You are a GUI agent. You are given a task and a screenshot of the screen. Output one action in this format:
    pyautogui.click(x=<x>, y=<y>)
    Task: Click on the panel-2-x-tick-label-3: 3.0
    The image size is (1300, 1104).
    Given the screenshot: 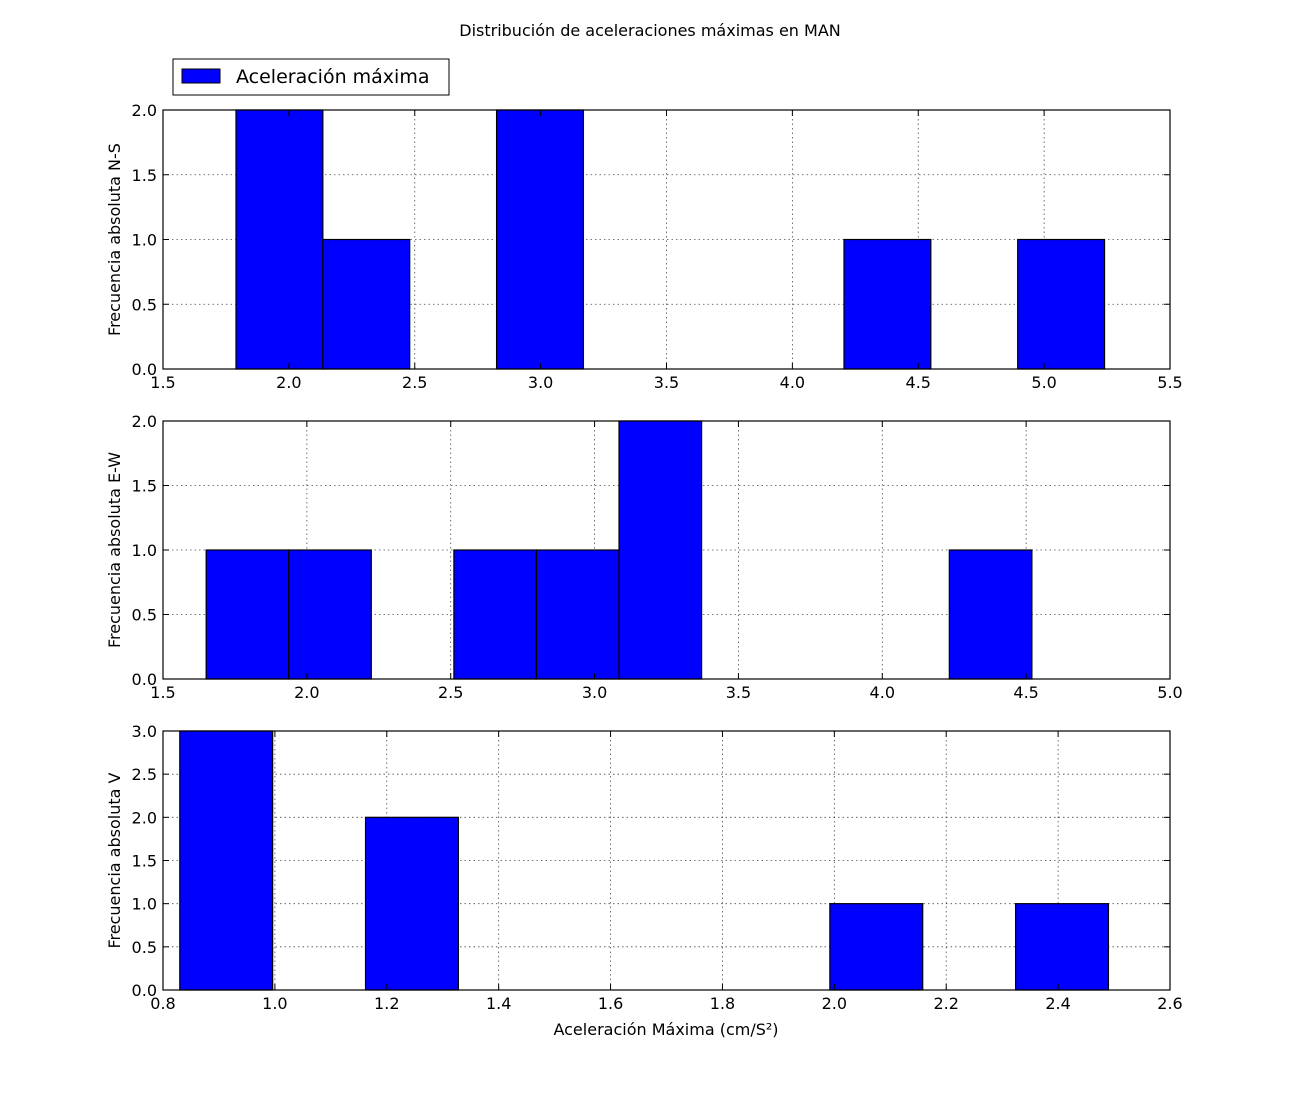 What is the action you would take?
    pyautogui.click(x=594, y=692)
    